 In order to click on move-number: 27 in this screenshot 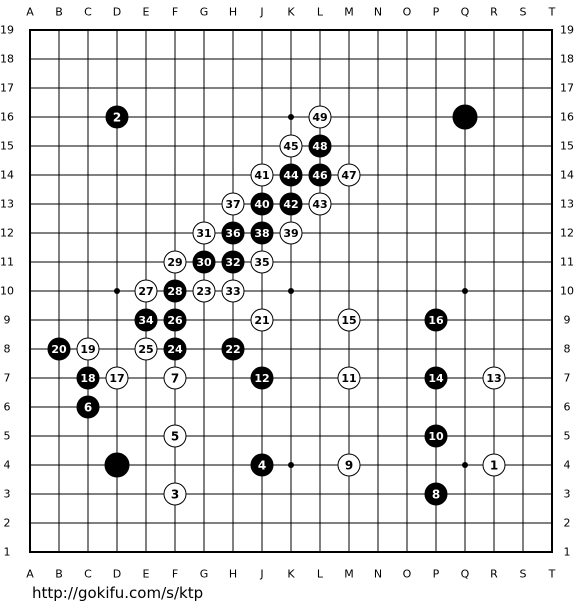, I will do `click(145, 291)`.